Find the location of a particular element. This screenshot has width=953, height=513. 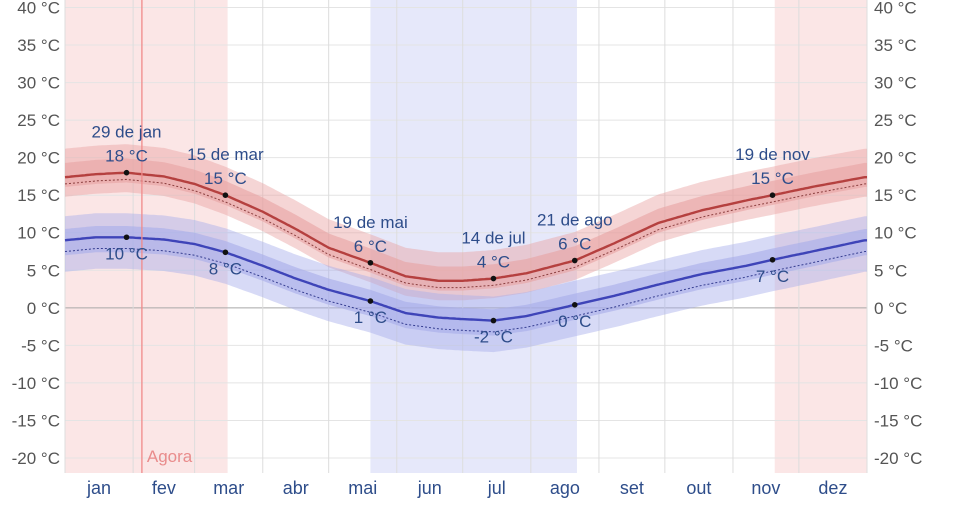

annotation-value: 18 °C is located at coordinates (126, 156).